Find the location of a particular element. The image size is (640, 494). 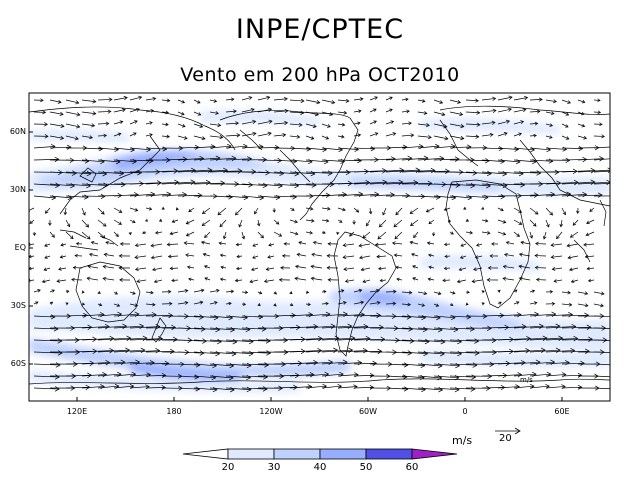

colorbar-tick-30: 30 is located at coordinates (274, 467).